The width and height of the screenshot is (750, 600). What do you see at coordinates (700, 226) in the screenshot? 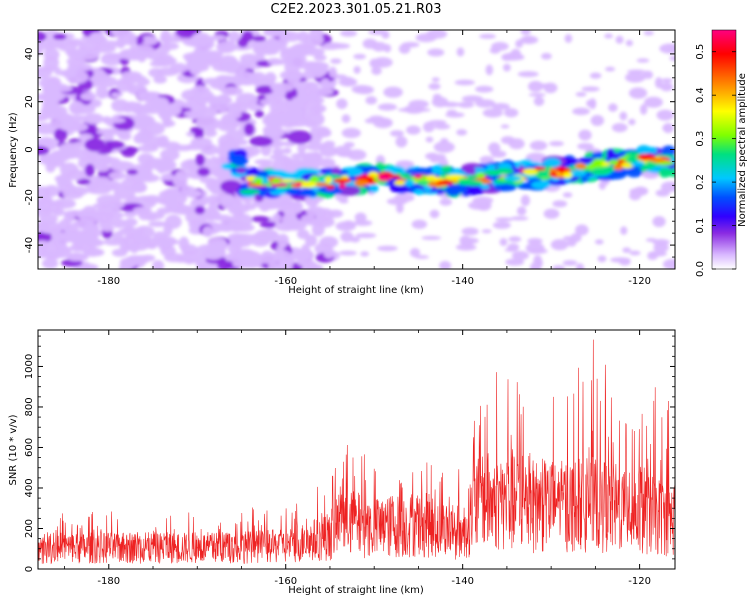
I see `colorbar-tick-label: 0.1` at bounding box center [700, 226].